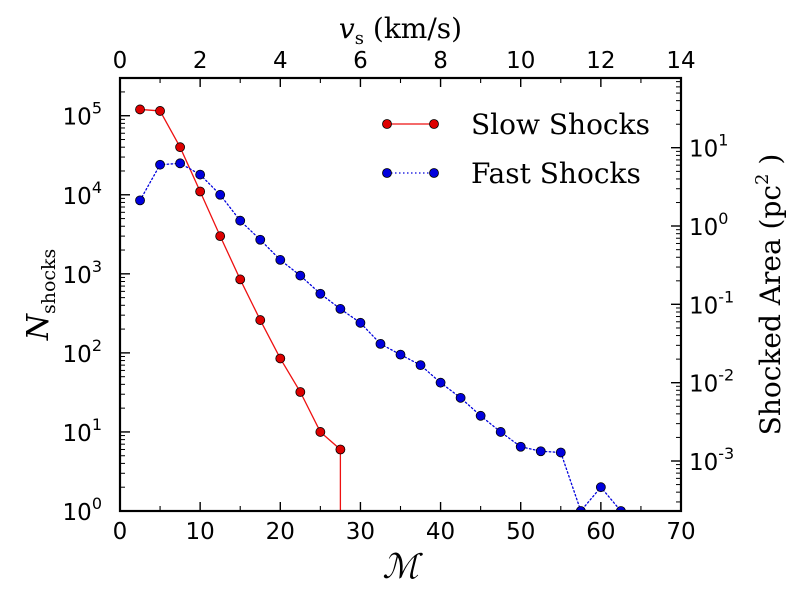 The width and height of the screenshot is (800, 600). I want to click on y2-axis-title: Shocked Area (pc2 ), so click(769, 295).